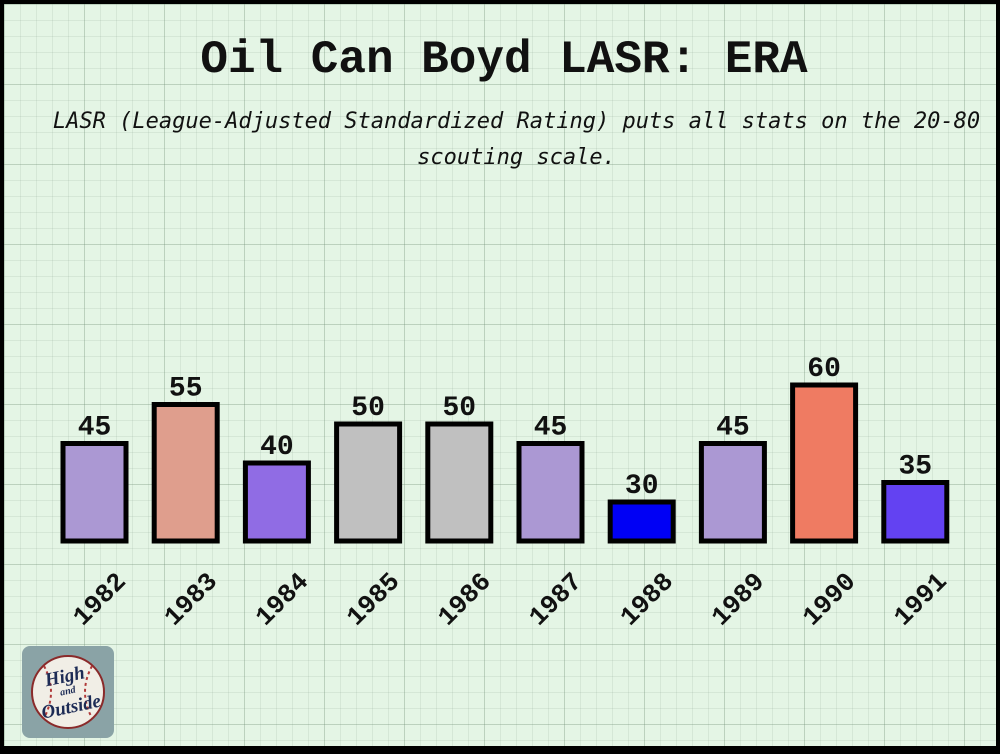 This screenshot has height=754, width=1000. What do you see at coordinates (282, 599) in the screenshot?
I see `x-tick-label-1984: 1984` at bounding box center [282, 599].